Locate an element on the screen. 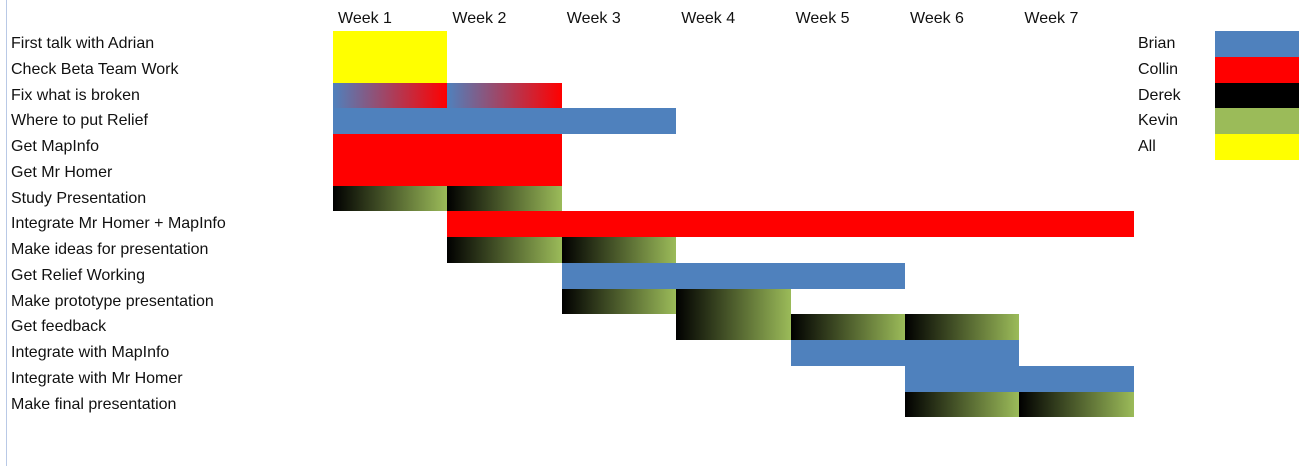 The width and height of the screenshot is (1303, 466). week-header-1: Week 1 is located at coordinates (365, 18).